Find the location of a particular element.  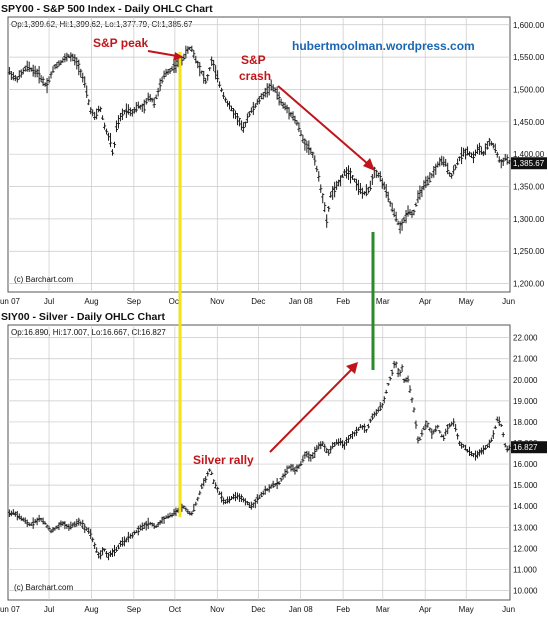

silver-x-tick-label: Nov is located at coordinates (217, 609).